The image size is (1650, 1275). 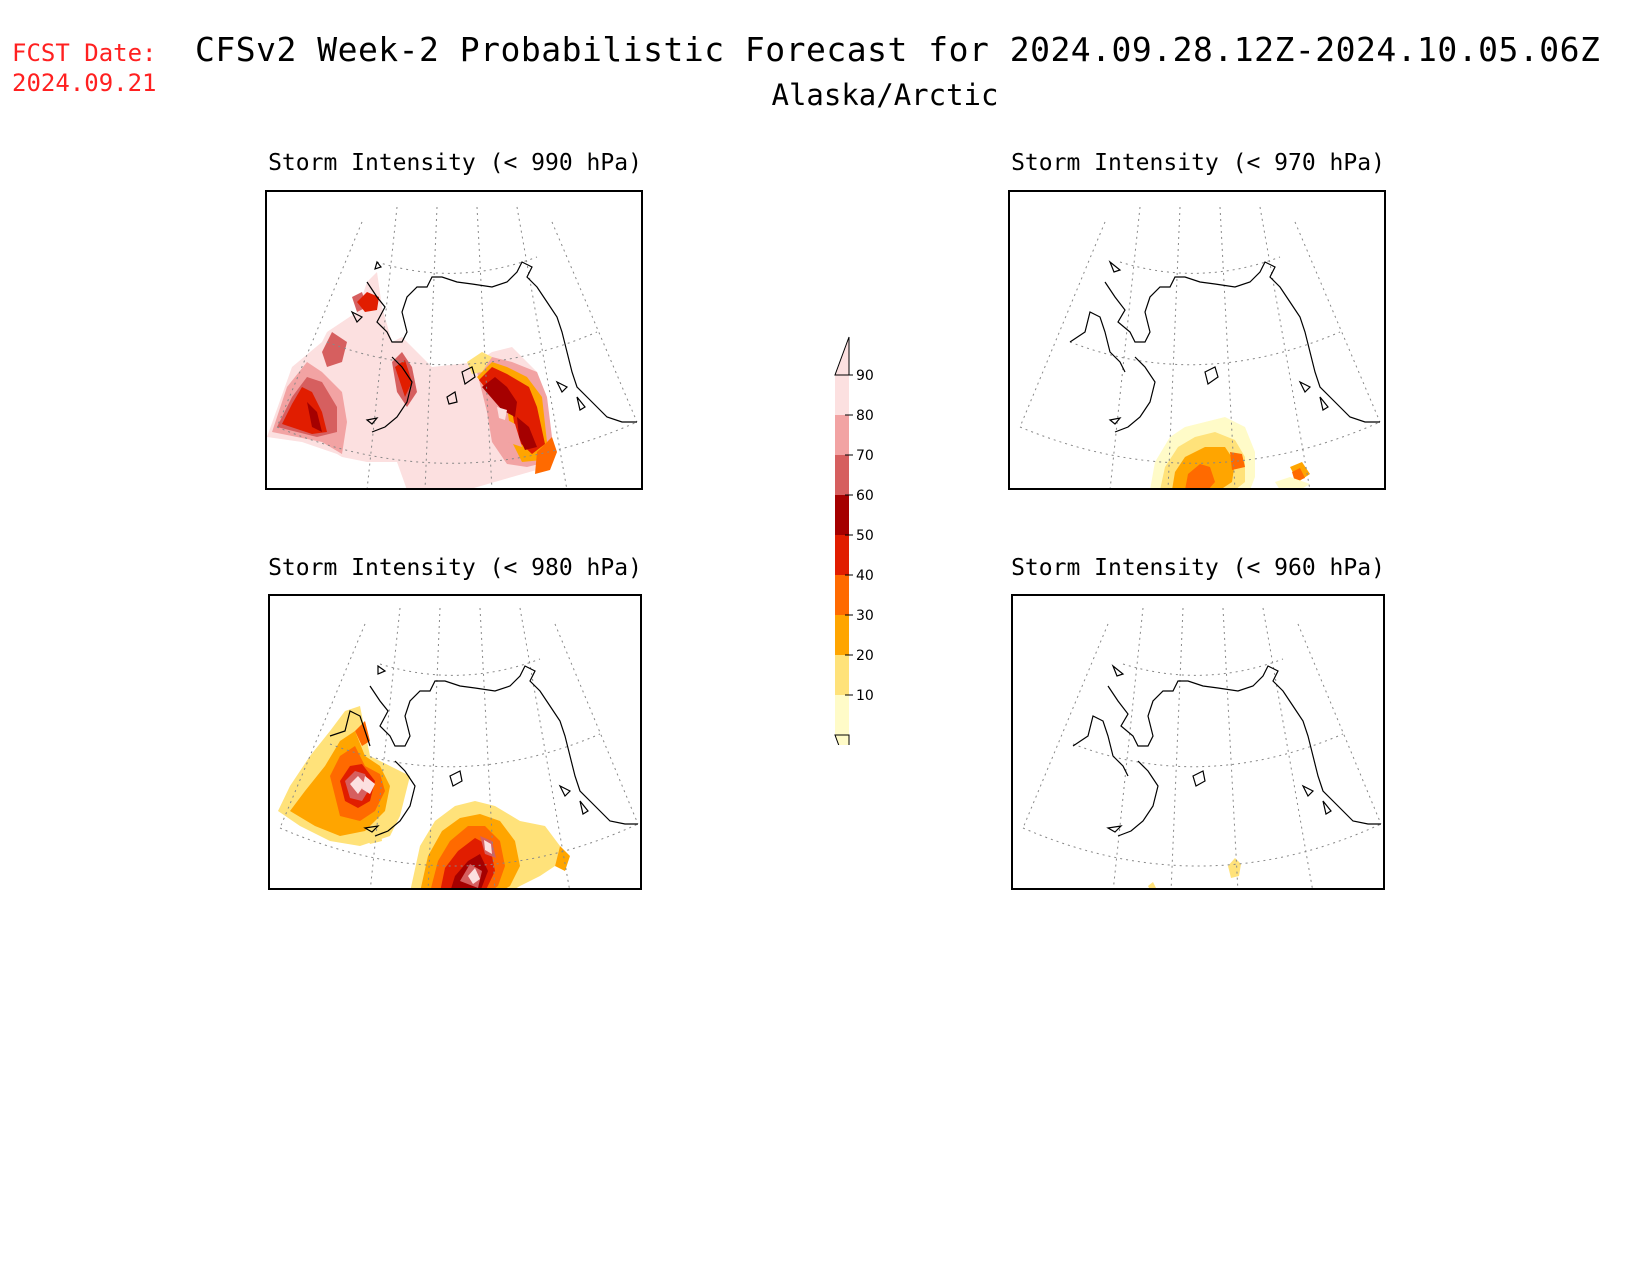 What do you see at coordinates (455, 163) in the screenshot?
I see `panel-title-990: Storm Intensity (< 990 hPa)` at bounding box center [455, 163].